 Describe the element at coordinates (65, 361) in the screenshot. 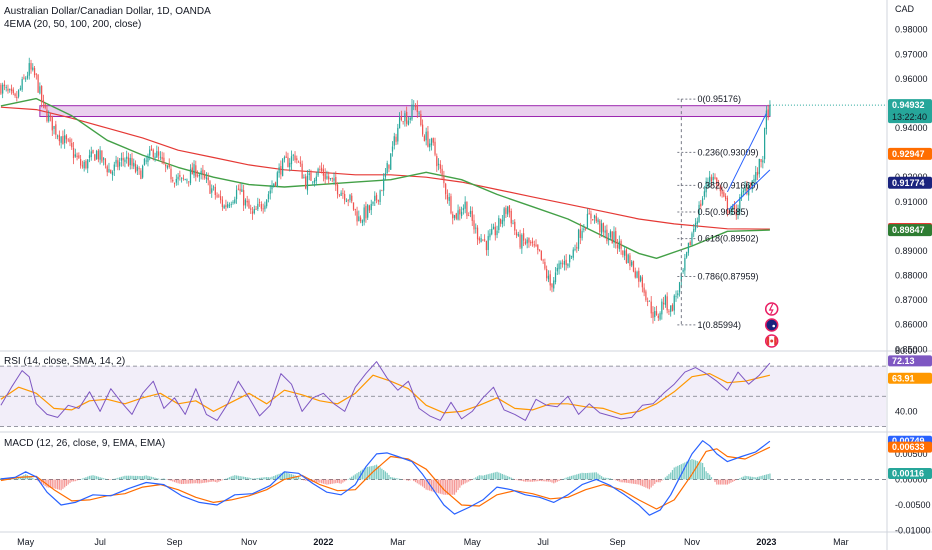

I see `rsi-legend: RSI (14, close, SMA, 14, 2)` at that location.